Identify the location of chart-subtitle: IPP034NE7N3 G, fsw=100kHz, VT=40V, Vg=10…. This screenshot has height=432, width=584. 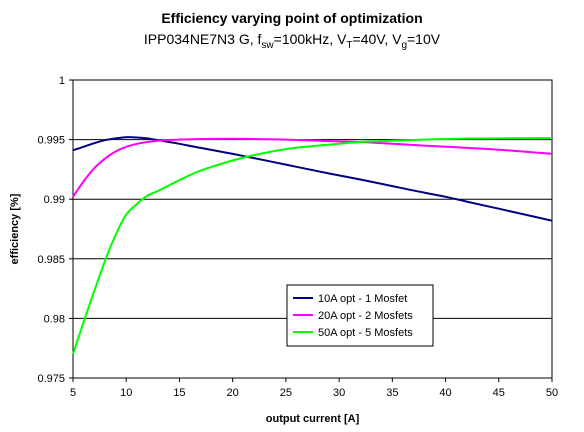
(292, 41).